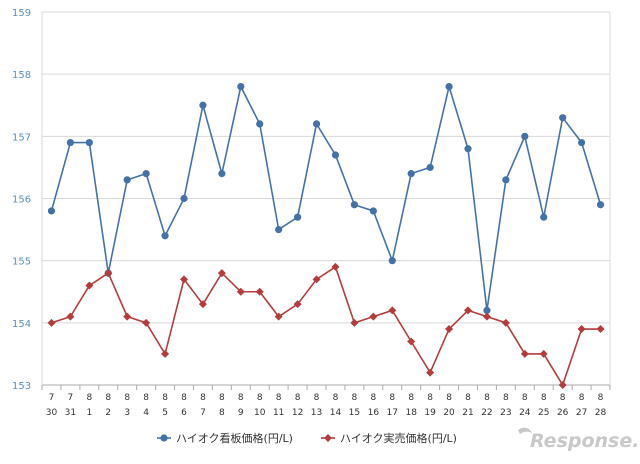 This screenshot has height=464, width=640. I want to click on x-tick-day: 1, so click(89, 413).